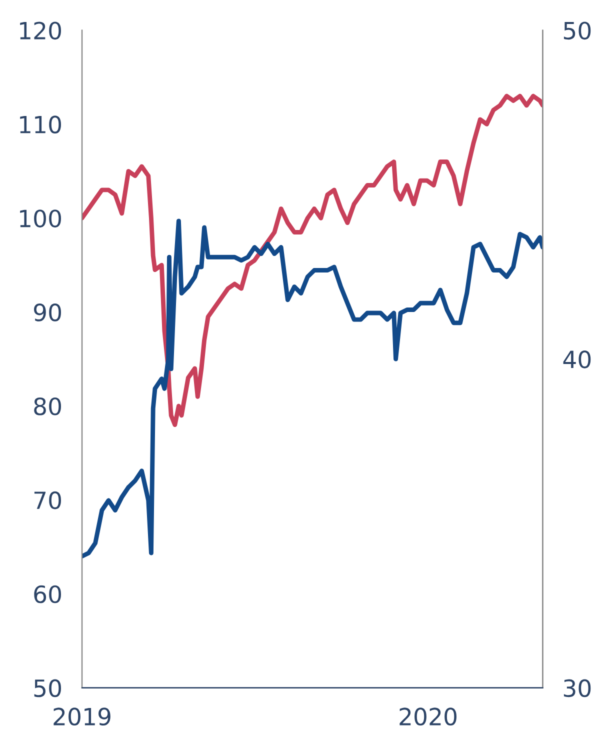  What do you see at coordinates (577, 359) in the screenshot?
I see `y2-tick-label: 40` at bounding box center [577, 359].